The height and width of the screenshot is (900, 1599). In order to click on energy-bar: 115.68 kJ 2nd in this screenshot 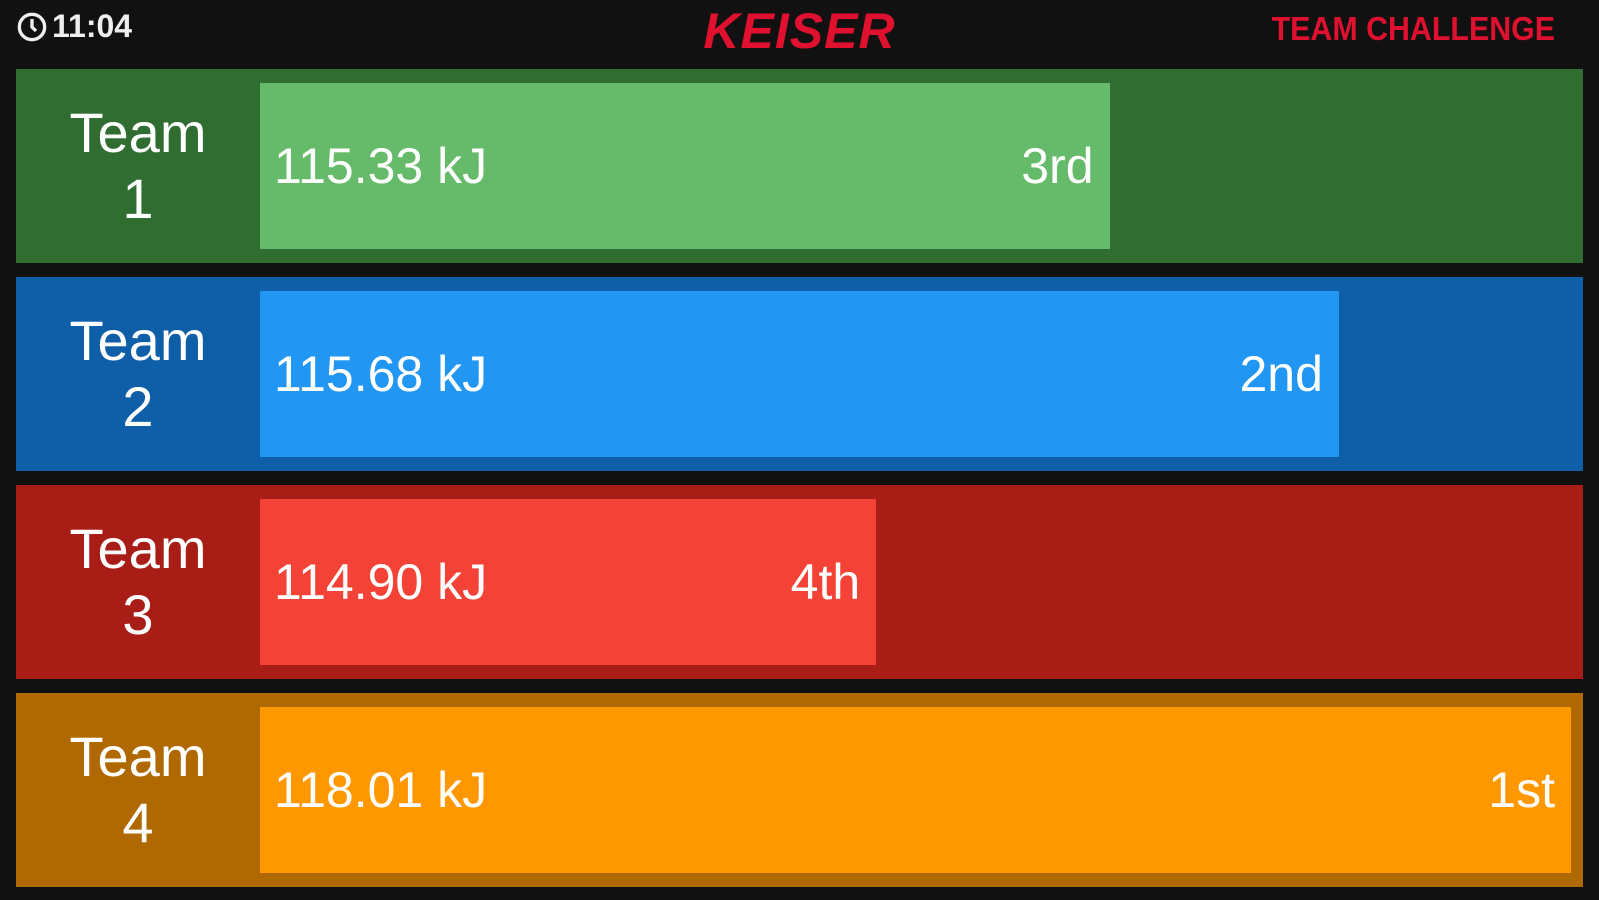, I will do `click(799, 374)`.